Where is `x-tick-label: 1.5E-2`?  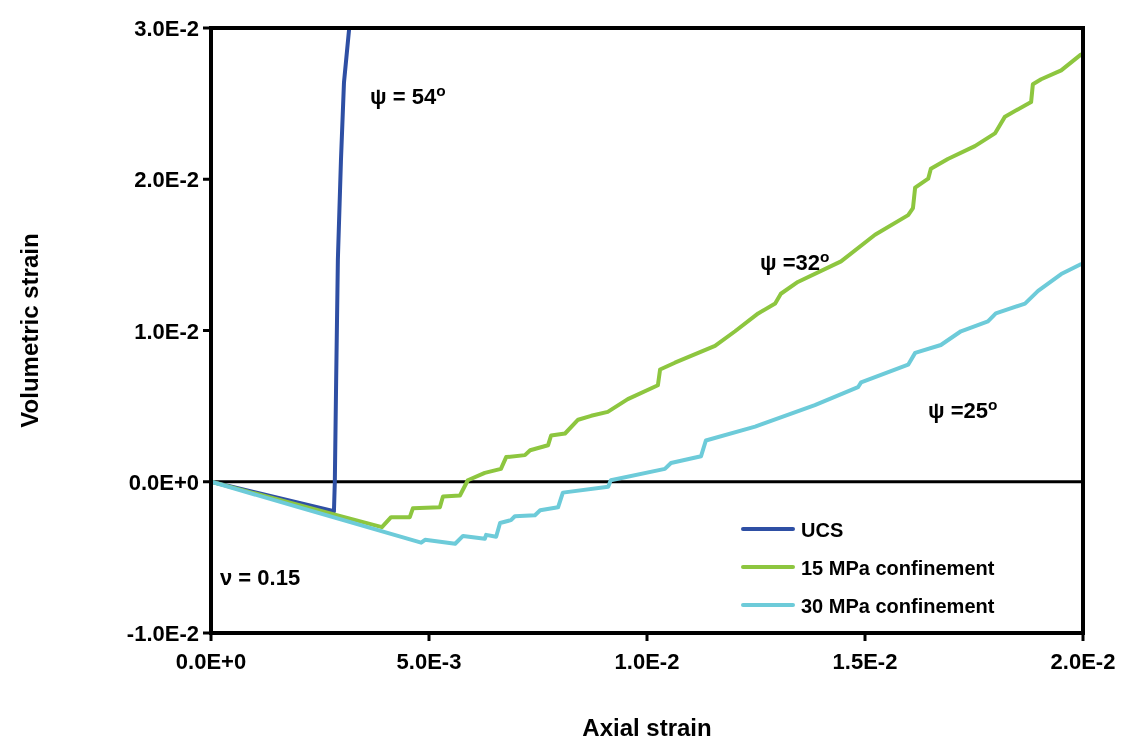
x-tick-label: 1.5E-2 is located at coordinates (865, 661).